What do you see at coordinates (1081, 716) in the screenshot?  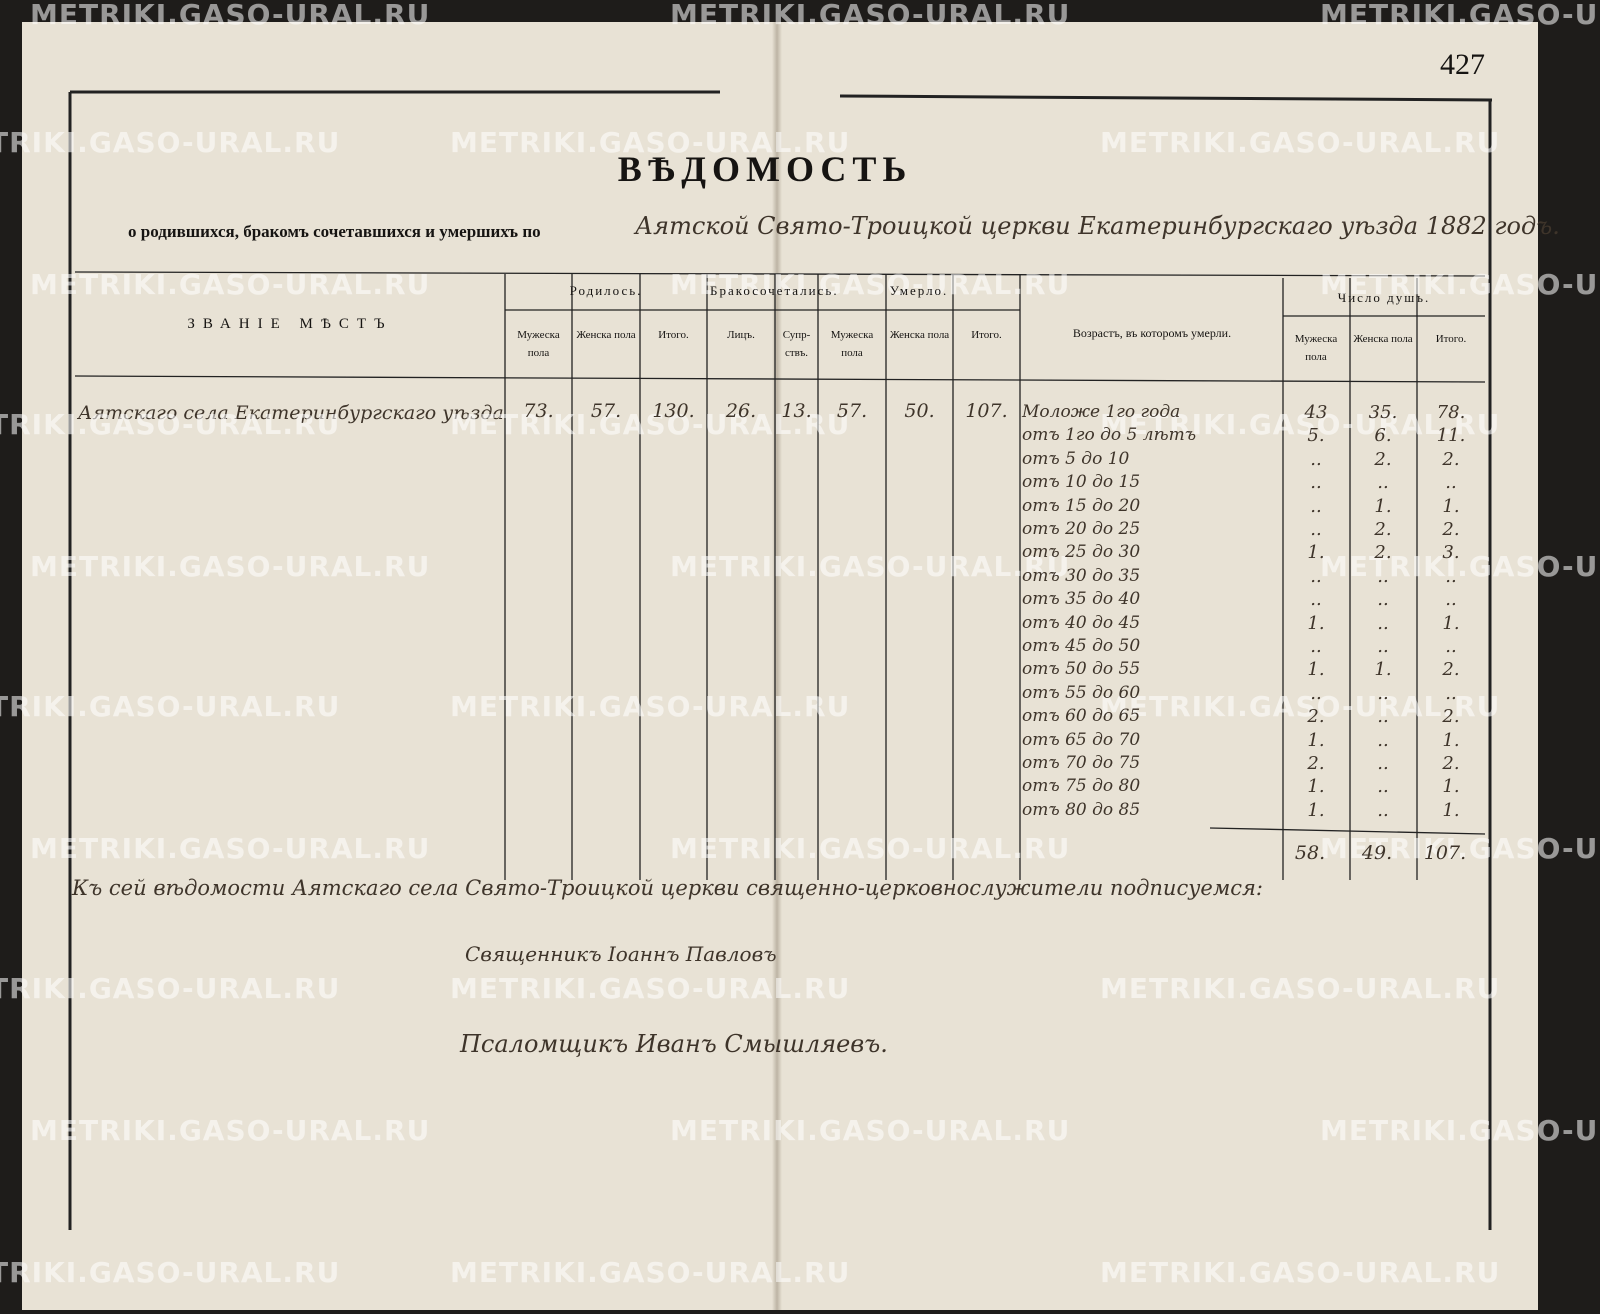 I see `age-range: отъ 60 до 65` at bounding box center [1081, 716].